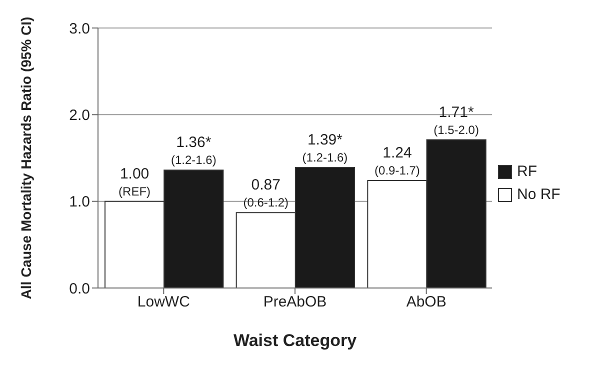 The height and width of the screenshot is (369, 591). What do you see at coordinates (325, 148) in the screenshot?
I see `data-label: 1.39* (1.2-1.6)` at bounding box center [325, 148].